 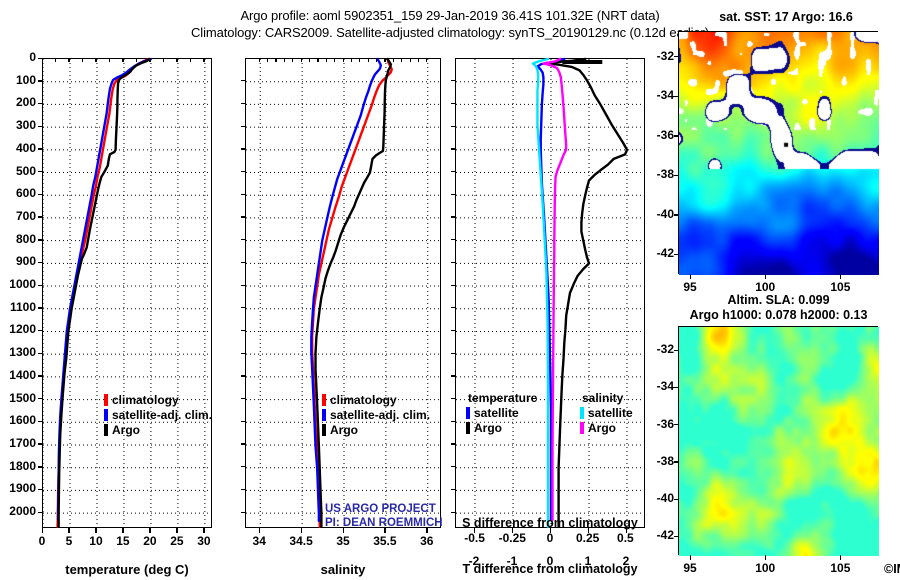 I want to click on salinity-argo-swatch, so click(x=582, y=427).